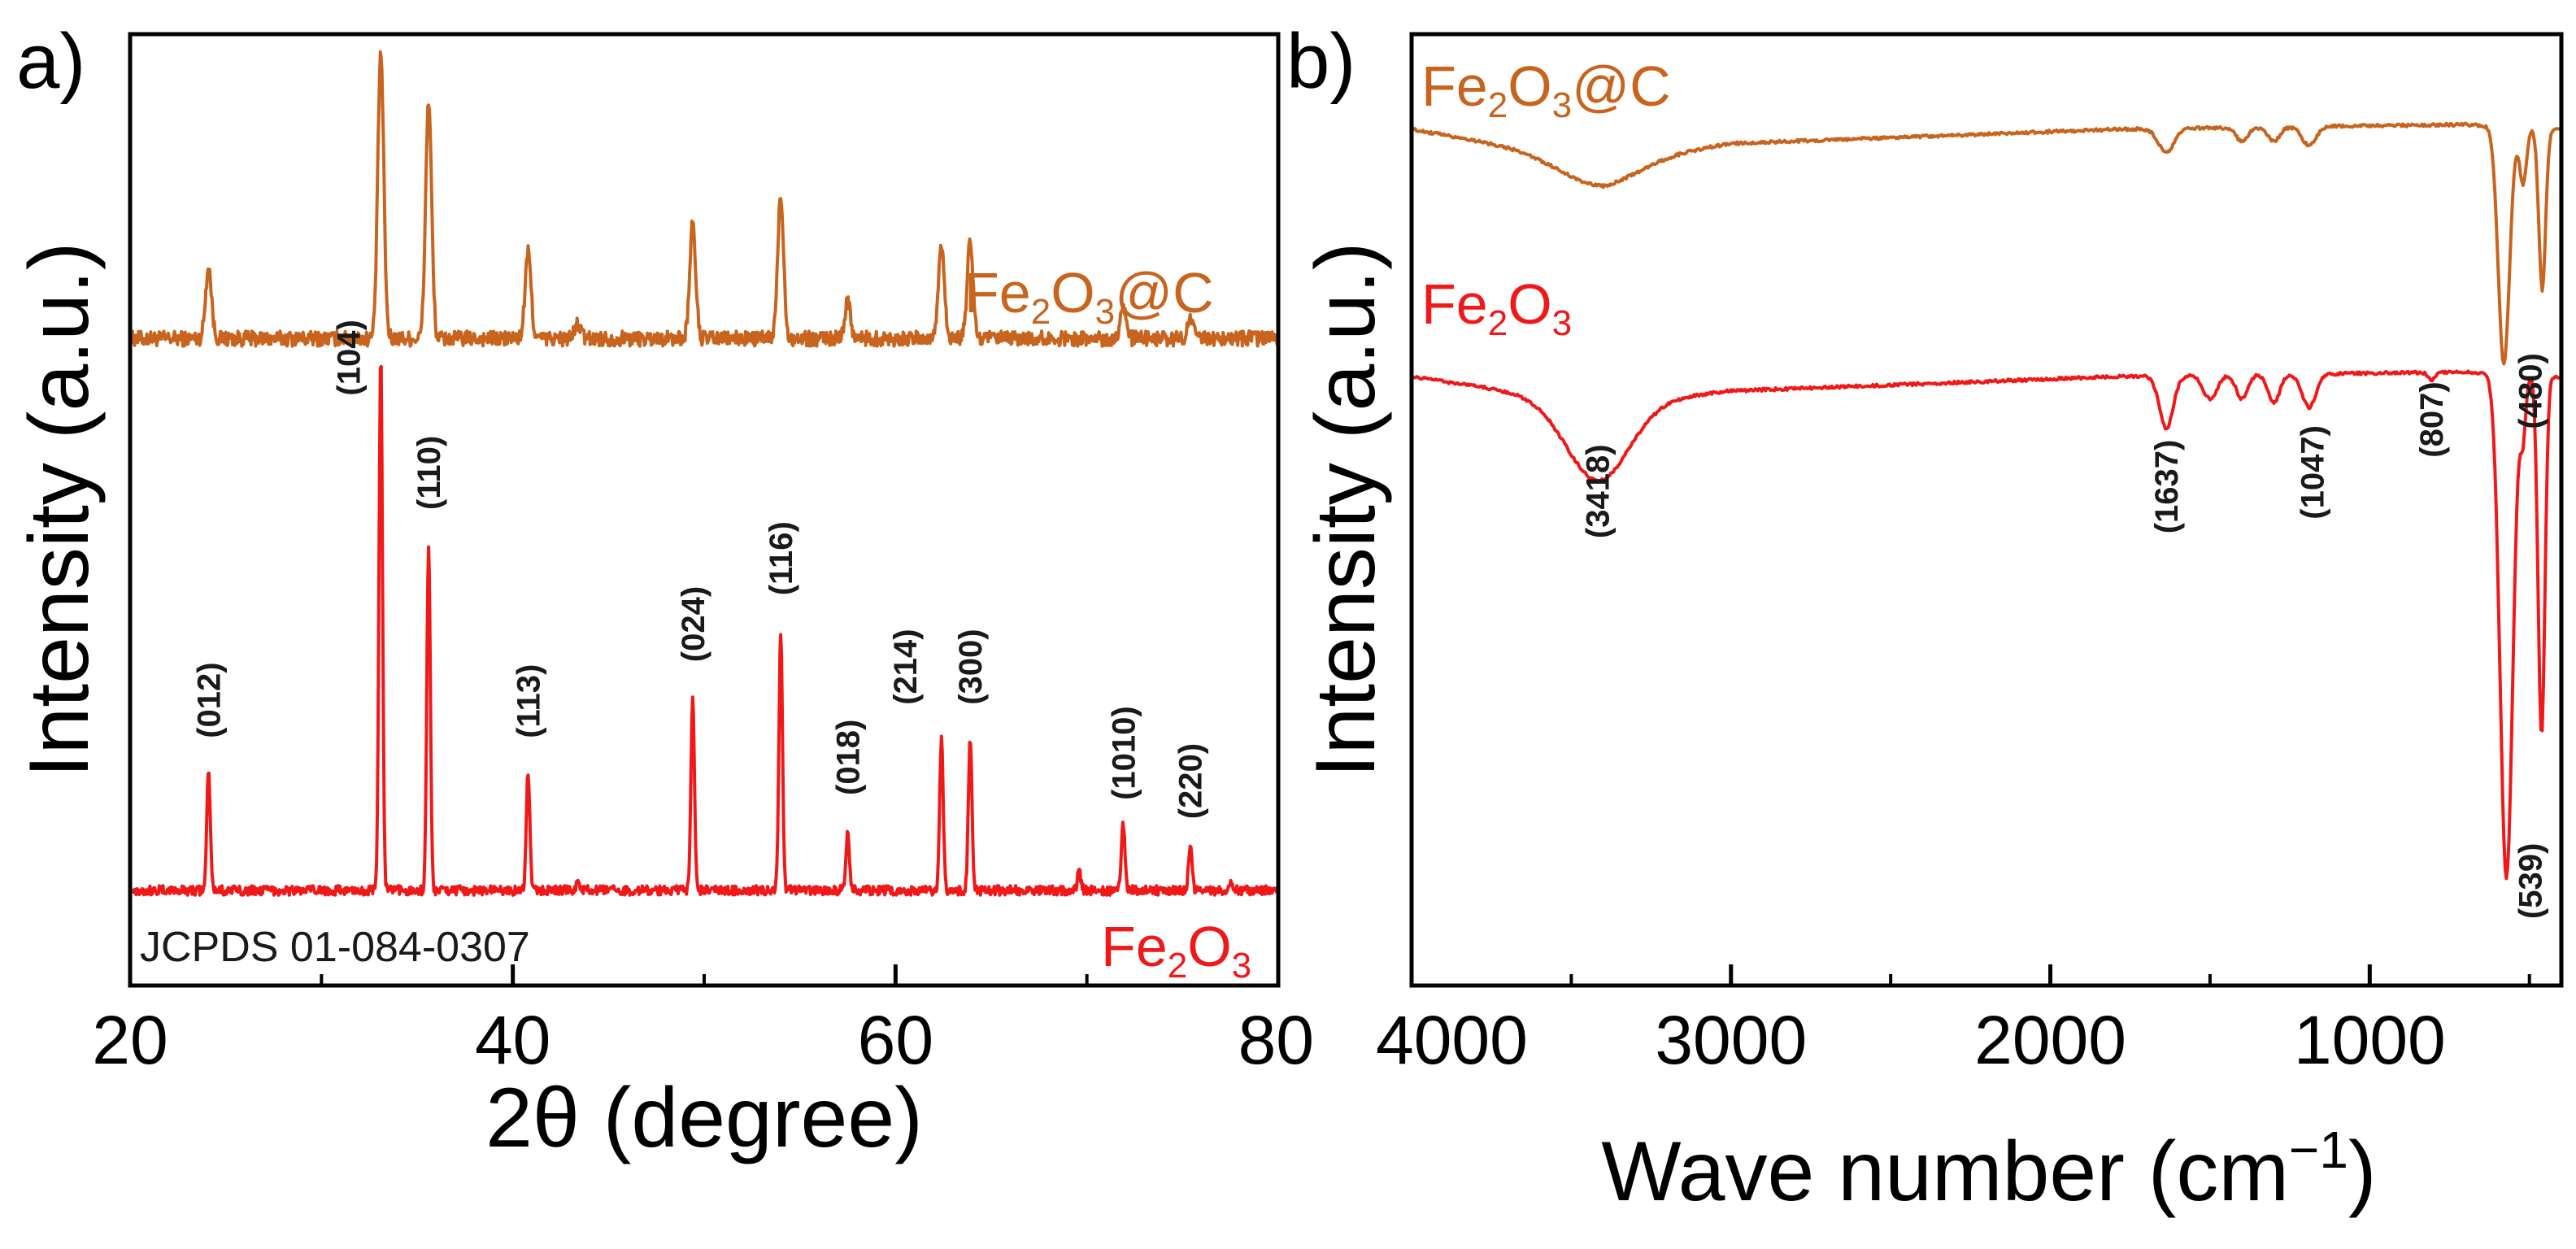 This screenshot has width=2576, height=1249. What do you see at coordinates (2313, 472) in the screenshot?
I see `ftir-band-label: (1047)` at bounding box center [2313, 472].